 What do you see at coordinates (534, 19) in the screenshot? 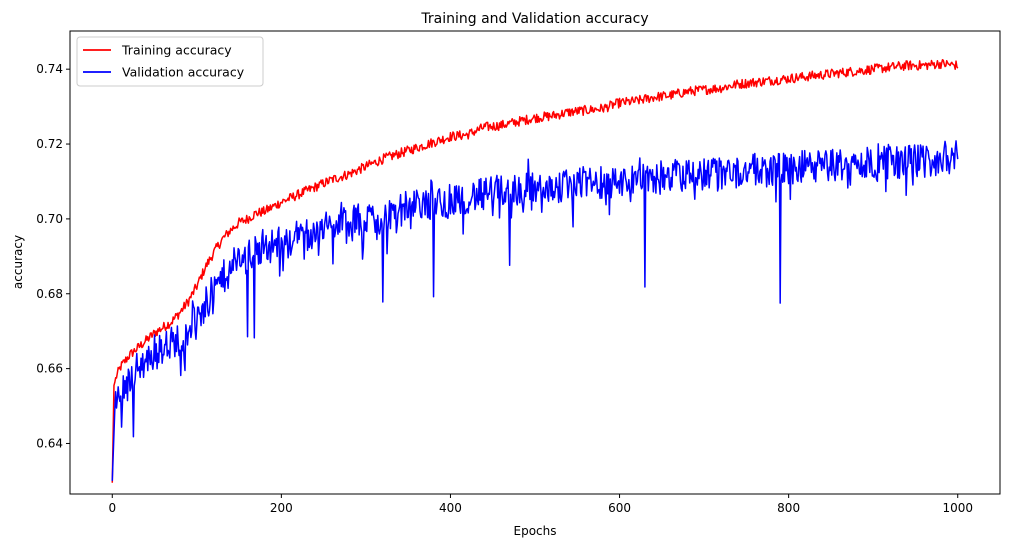
I see `chart-title: Training and Validation accuracy` at bounding box center [534, 19].